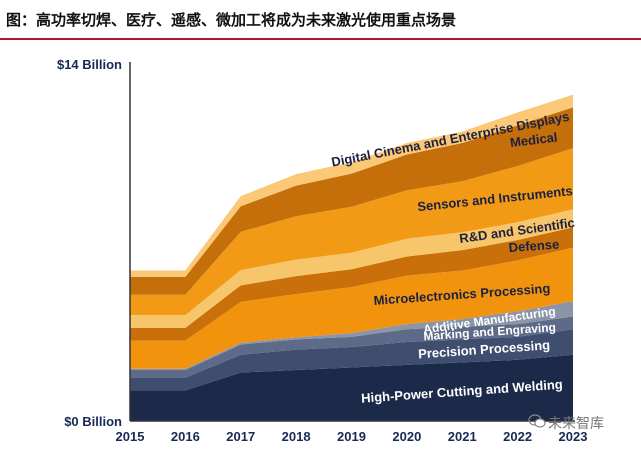 The image size is (641, 455). Describe the element at coordinates (296, 436) in the screenshot. I see `x-tick-label: 2018` at that location.